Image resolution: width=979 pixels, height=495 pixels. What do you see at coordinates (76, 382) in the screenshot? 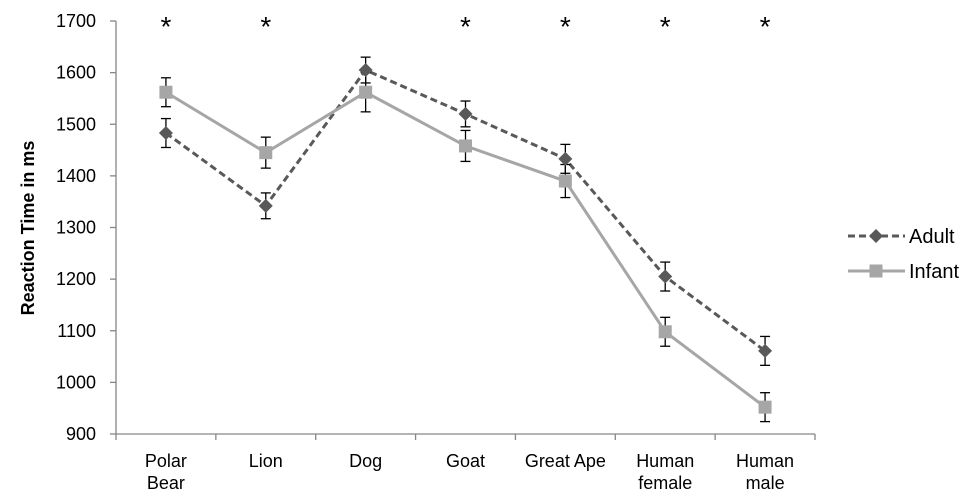
I see `y-tick-label: 1000` at bounding box center [76, 382].